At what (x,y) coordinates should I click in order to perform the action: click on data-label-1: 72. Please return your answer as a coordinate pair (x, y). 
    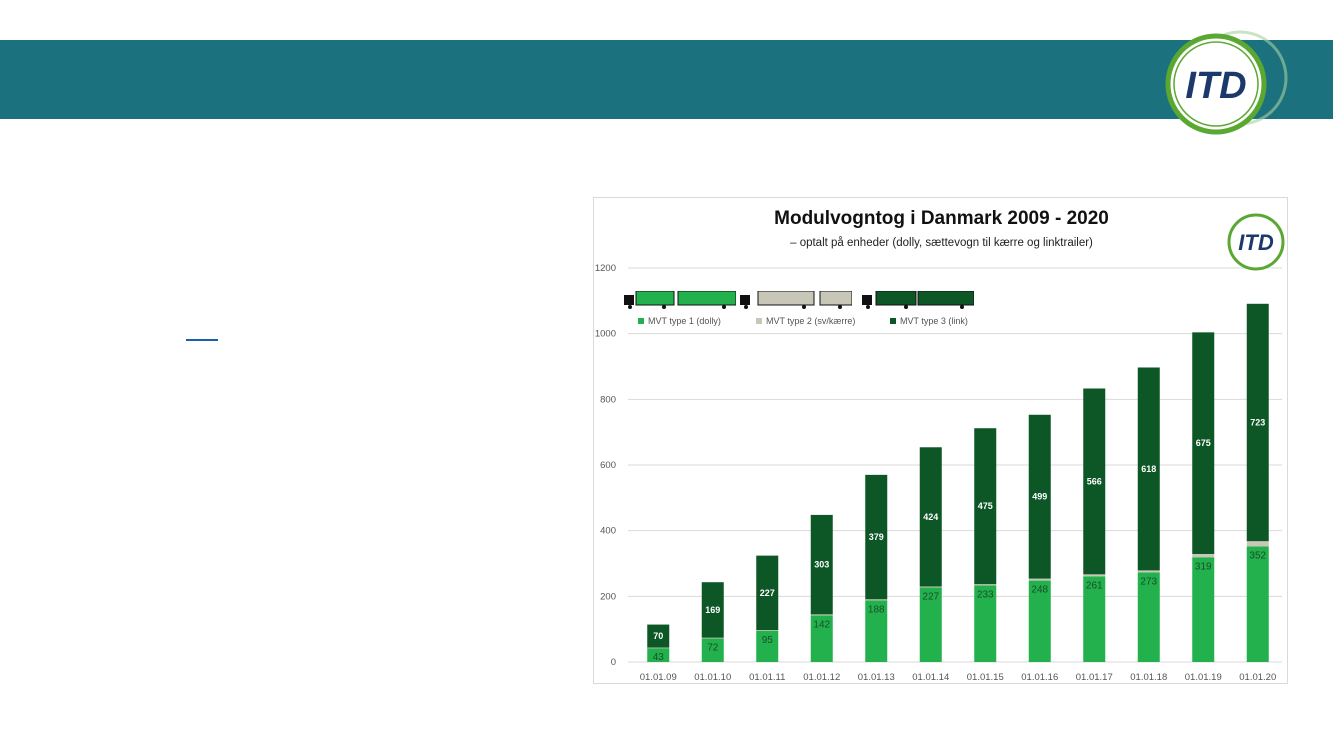
    Looking at the image, I should click on (713, 647).